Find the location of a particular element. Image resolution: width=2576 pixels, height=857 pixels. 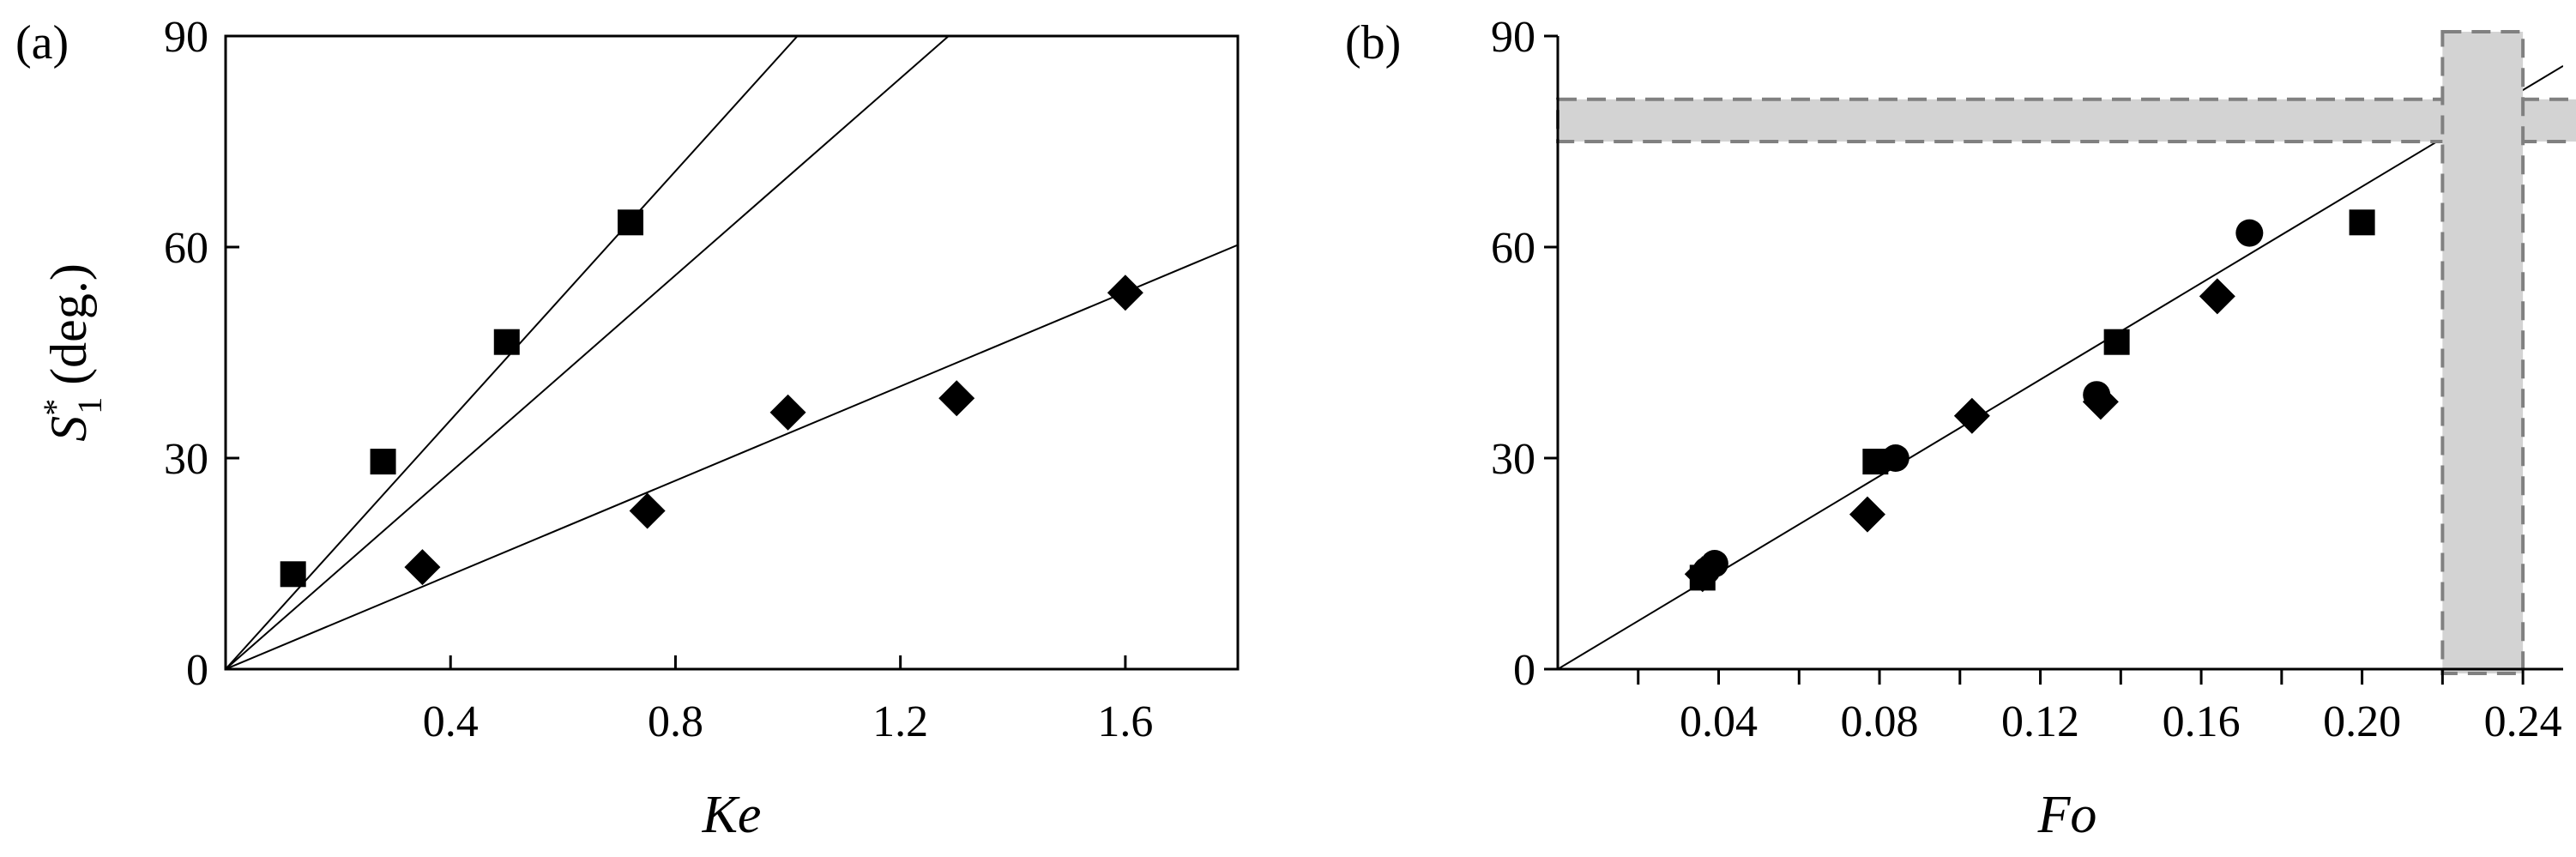

x-tick-label: 0.8 is located at coordinates (675, 721).